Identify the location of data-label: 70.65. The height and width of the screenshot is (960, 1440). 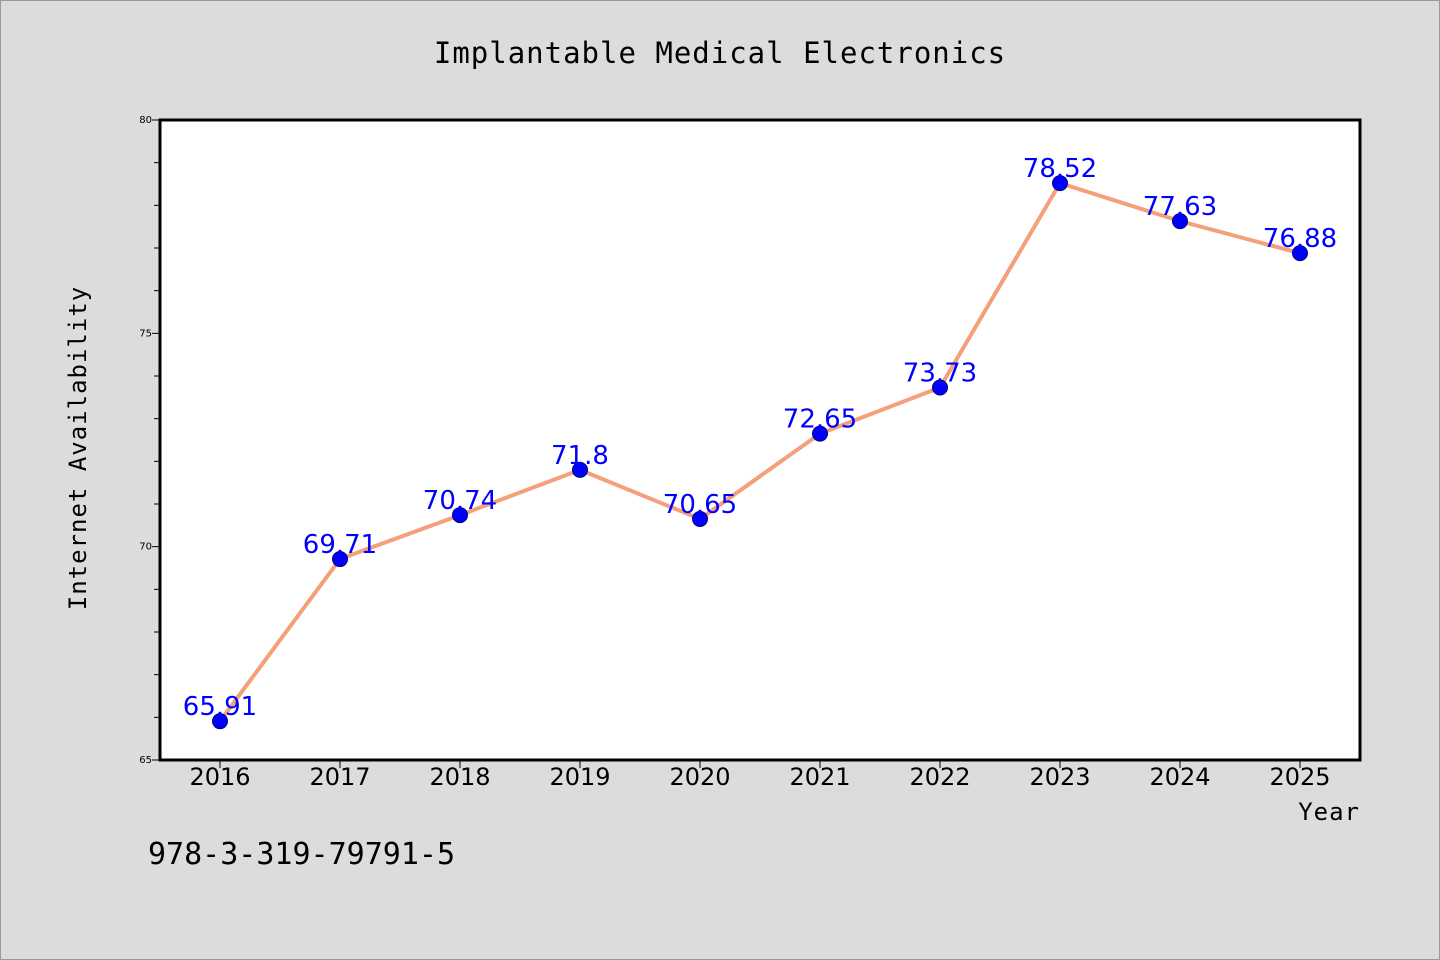
(700, 505).